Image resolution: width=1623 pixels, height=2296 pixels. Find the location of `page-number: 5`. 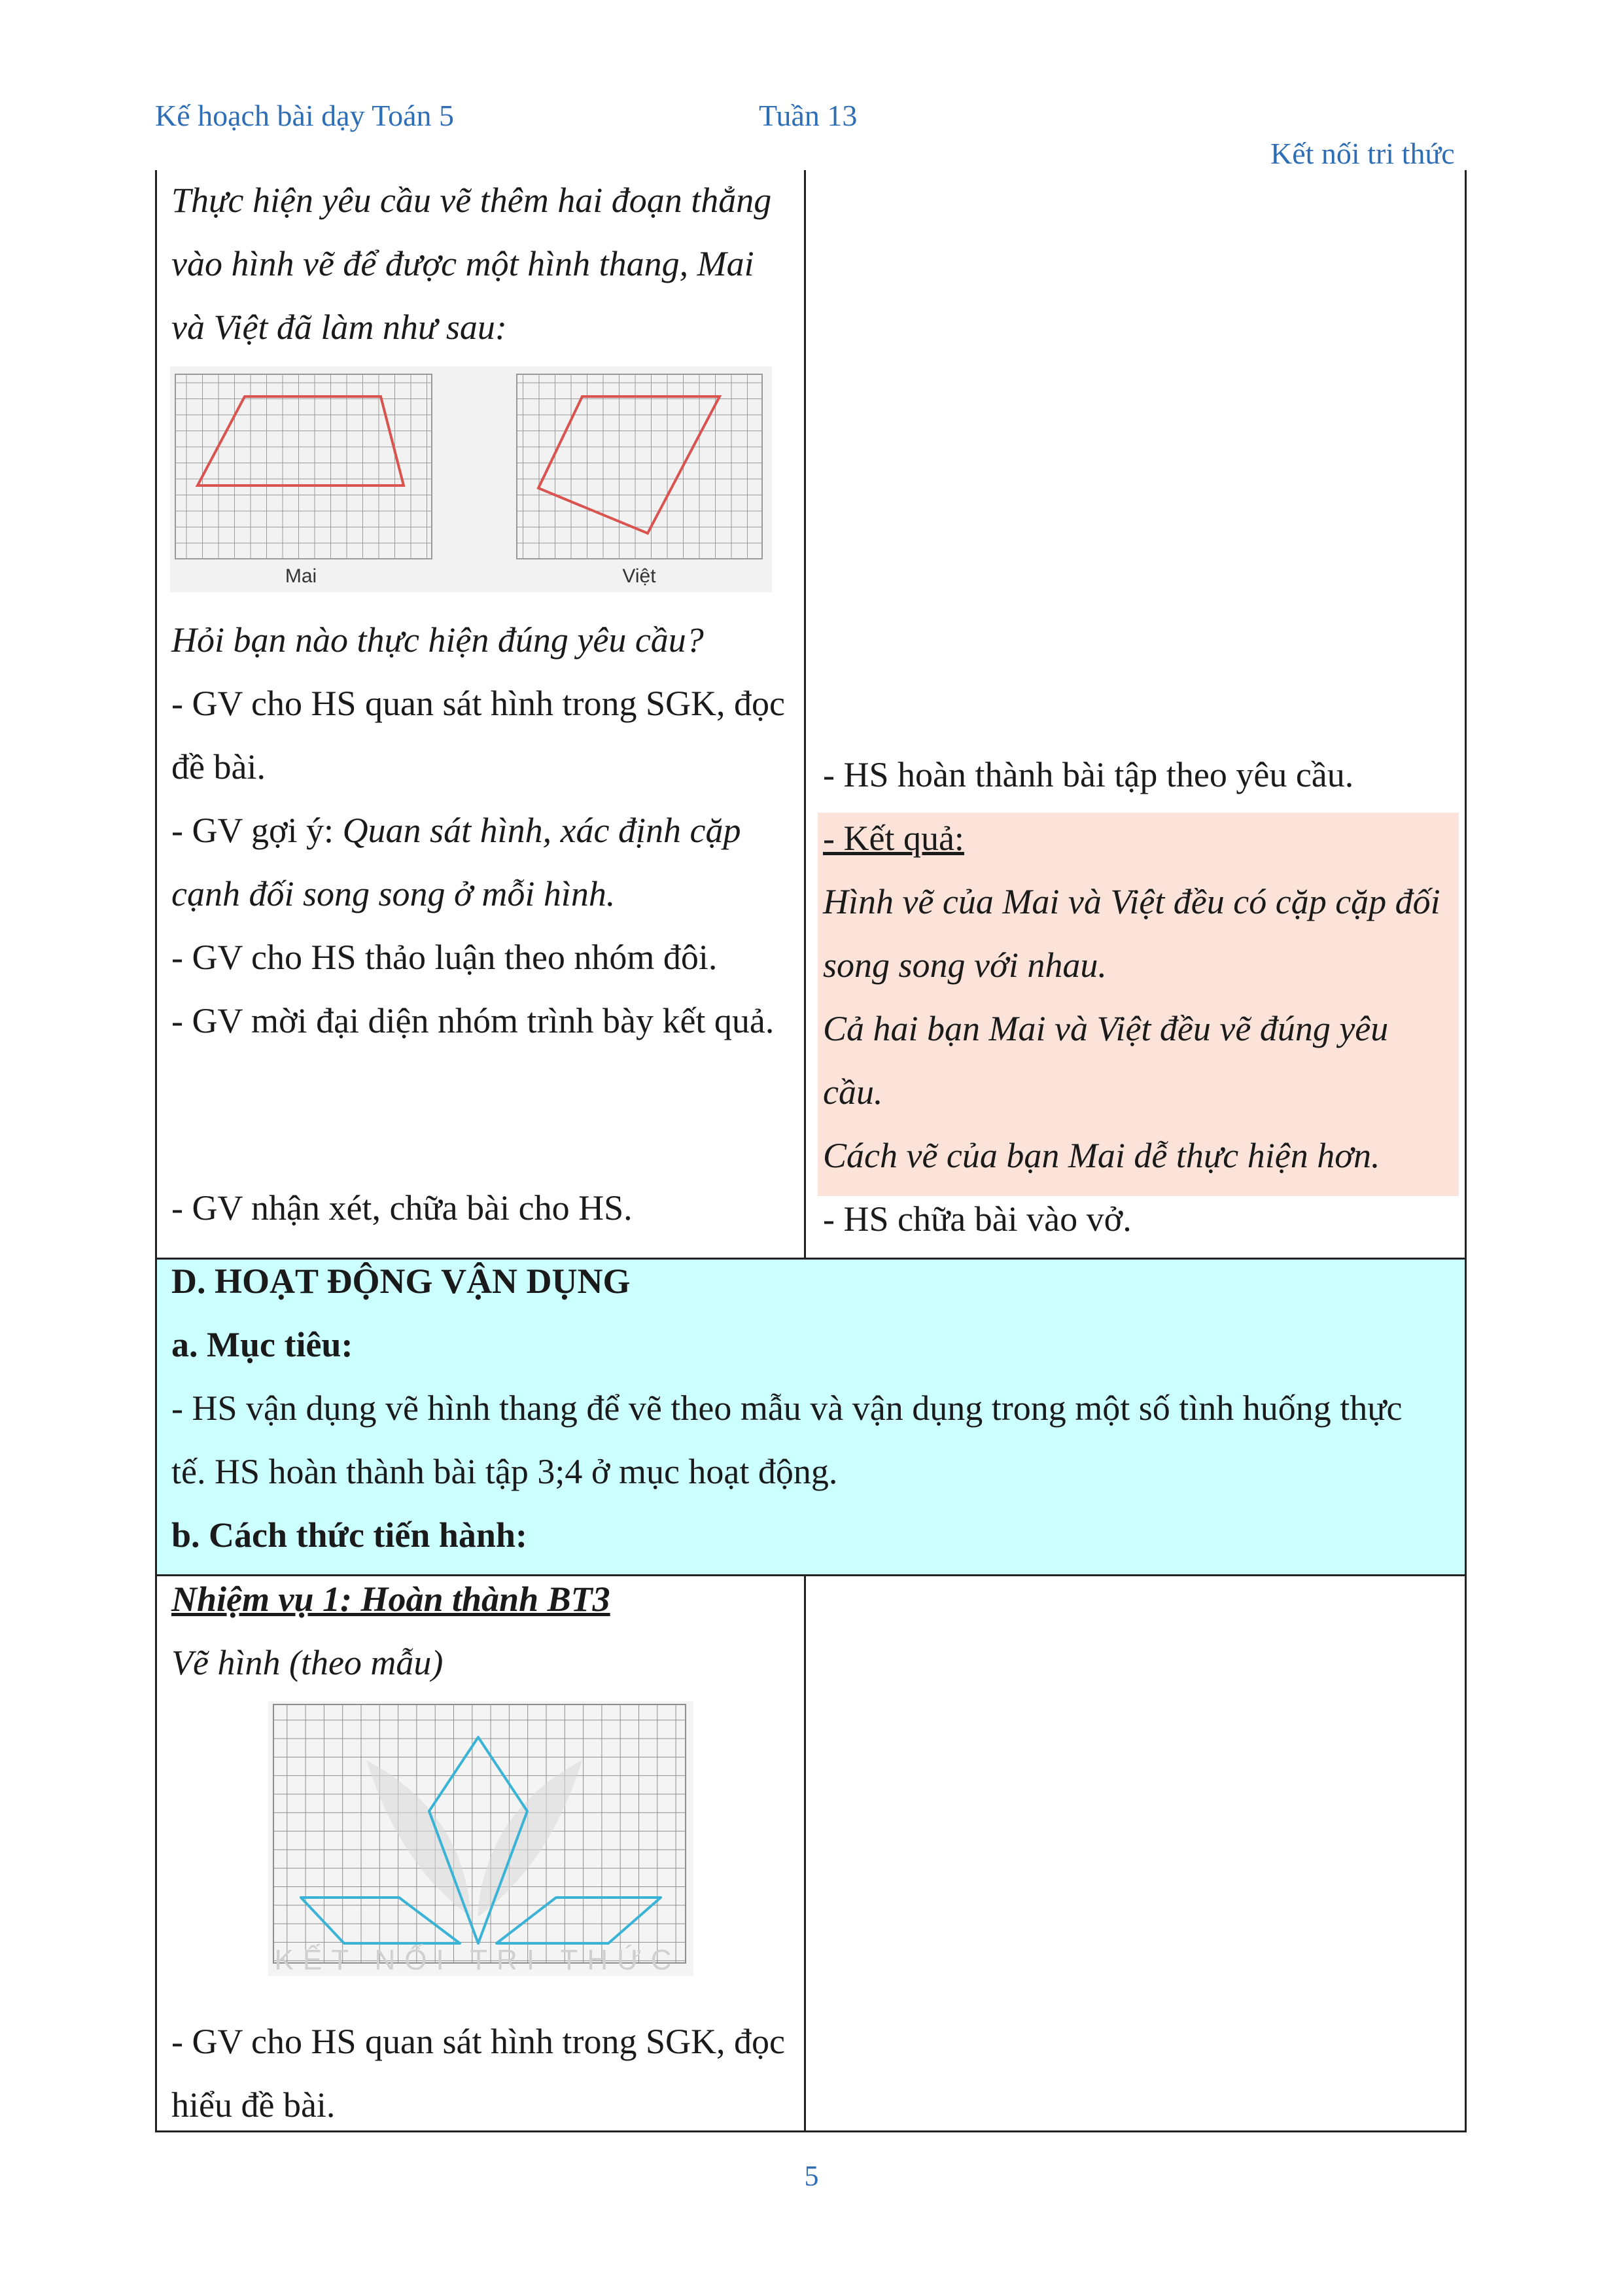

page-number: 5 is located at coordinates (812, 2176).